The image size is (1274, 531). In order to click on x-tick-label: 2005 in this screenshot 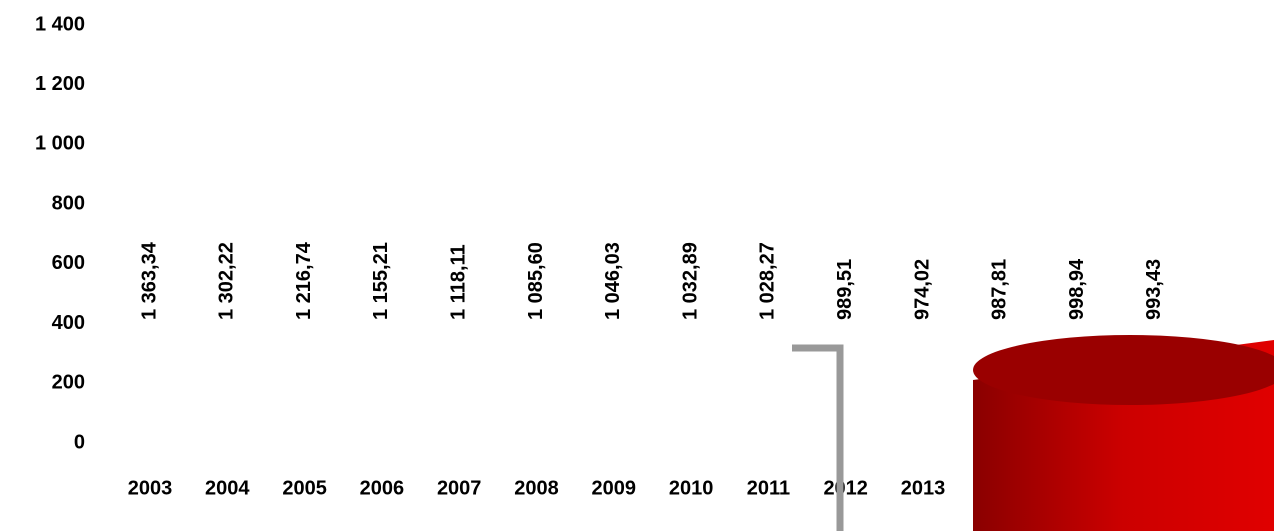, I will do `click(304, 488)`.